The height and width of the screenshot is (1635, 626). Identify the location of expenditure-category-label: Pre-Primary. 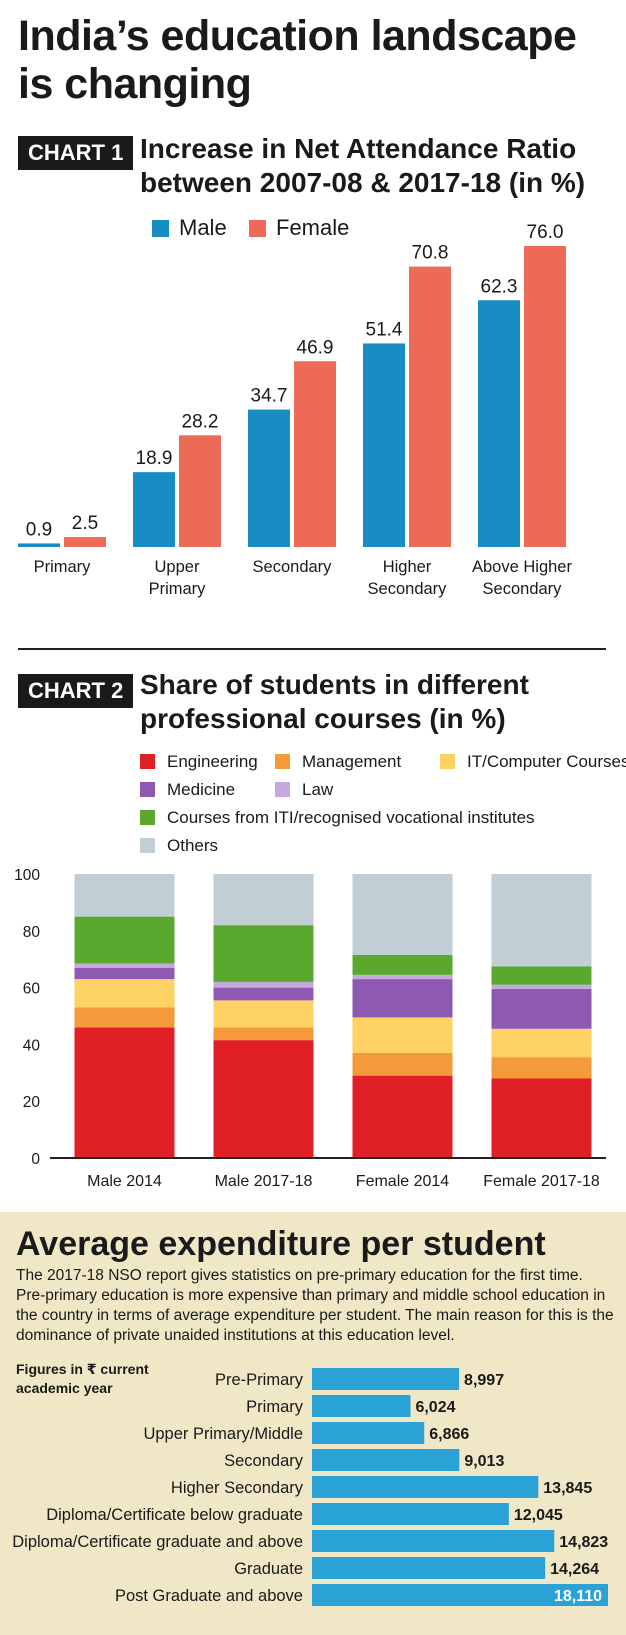
(259, 1380).